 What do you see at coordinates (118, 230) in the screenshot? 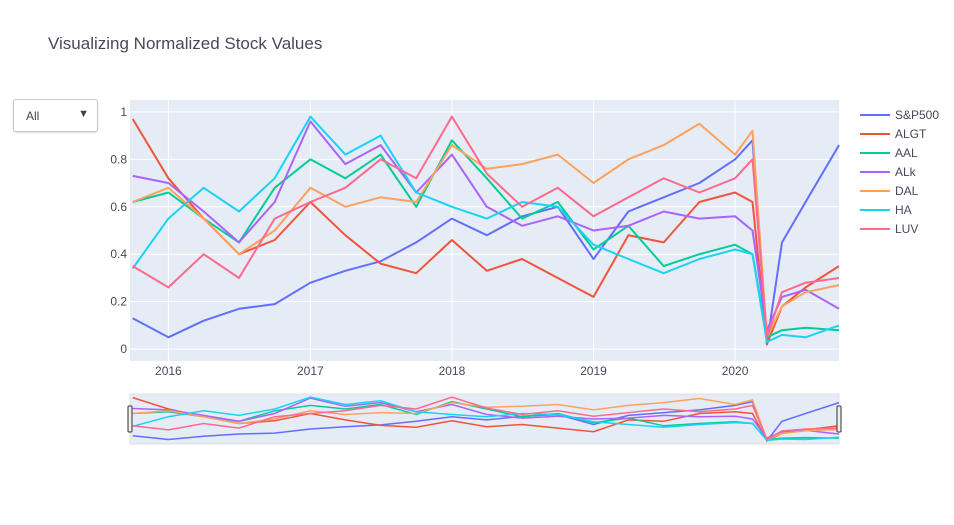
I see `y-axis-ticks: 0 0.2 0.4 0.6 0.8 1` at bounding box center [118, 230].